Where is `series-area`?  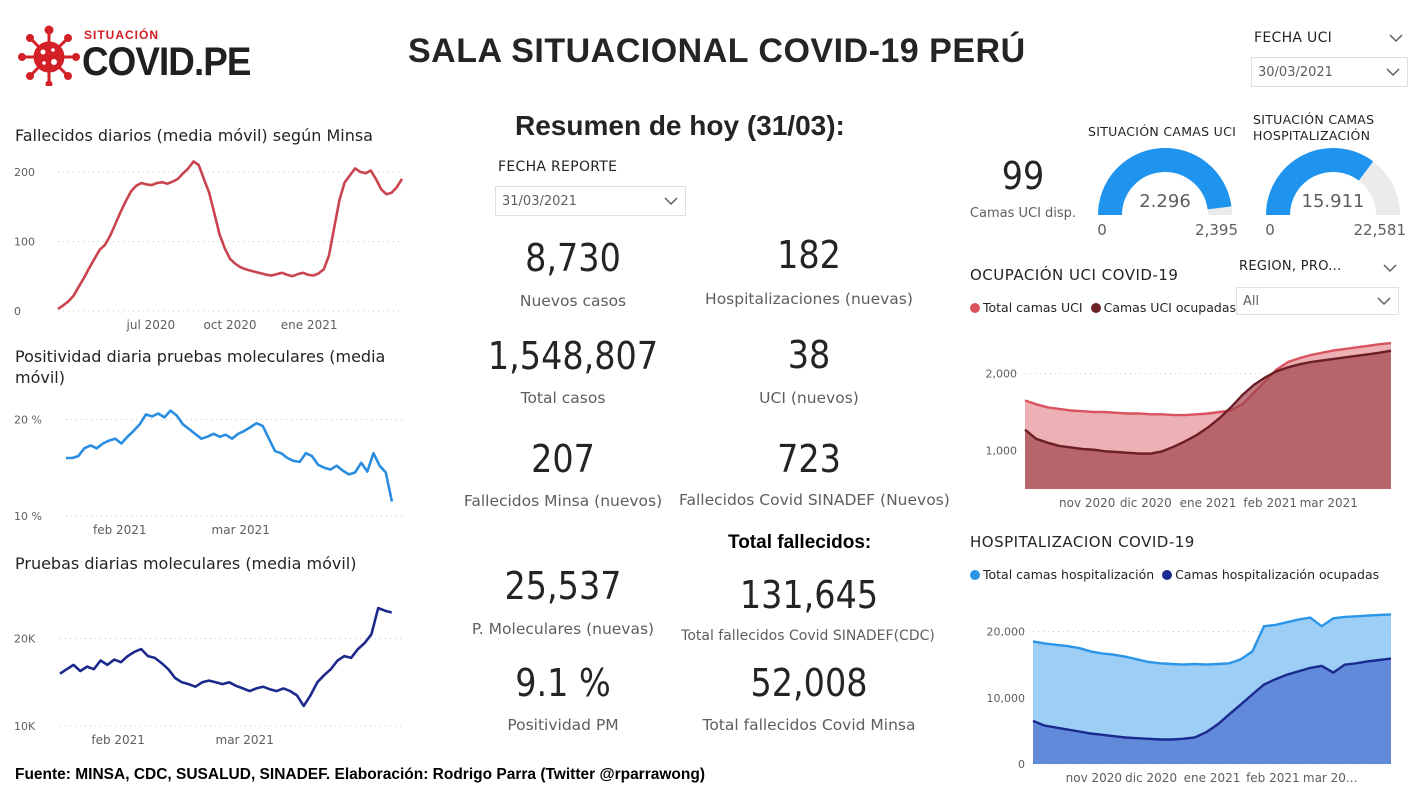 series-area is located at coordinates (1208, 419).